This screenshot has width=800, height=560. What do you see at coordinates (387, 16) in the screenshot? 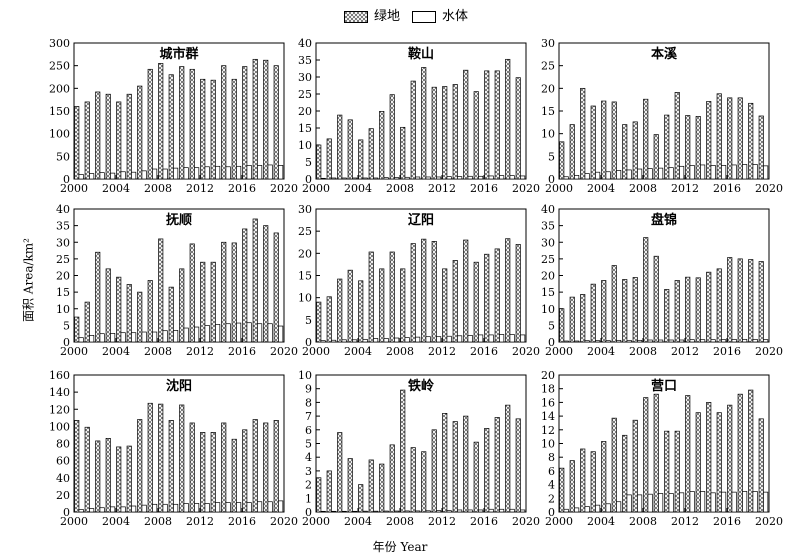
I see `legend-label-green: 绿地` at bounding box center [387, 16].